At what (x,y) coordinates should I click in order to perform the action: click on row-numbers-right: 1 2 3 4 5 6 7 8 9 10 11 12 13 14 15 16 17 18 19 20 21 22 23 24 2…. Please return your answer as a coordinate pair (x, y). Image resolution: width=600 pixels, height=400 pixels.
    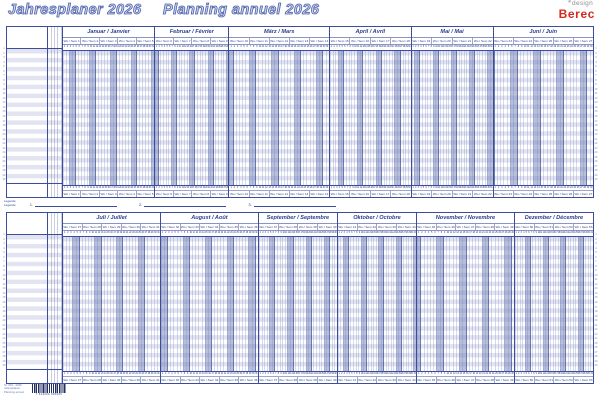
    Looking at the image, I should click on (596, 290).